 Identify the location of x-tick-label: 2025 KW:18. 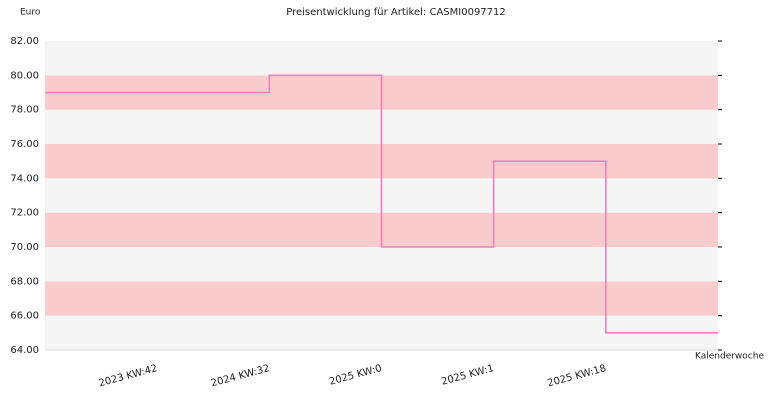
(576, 376).